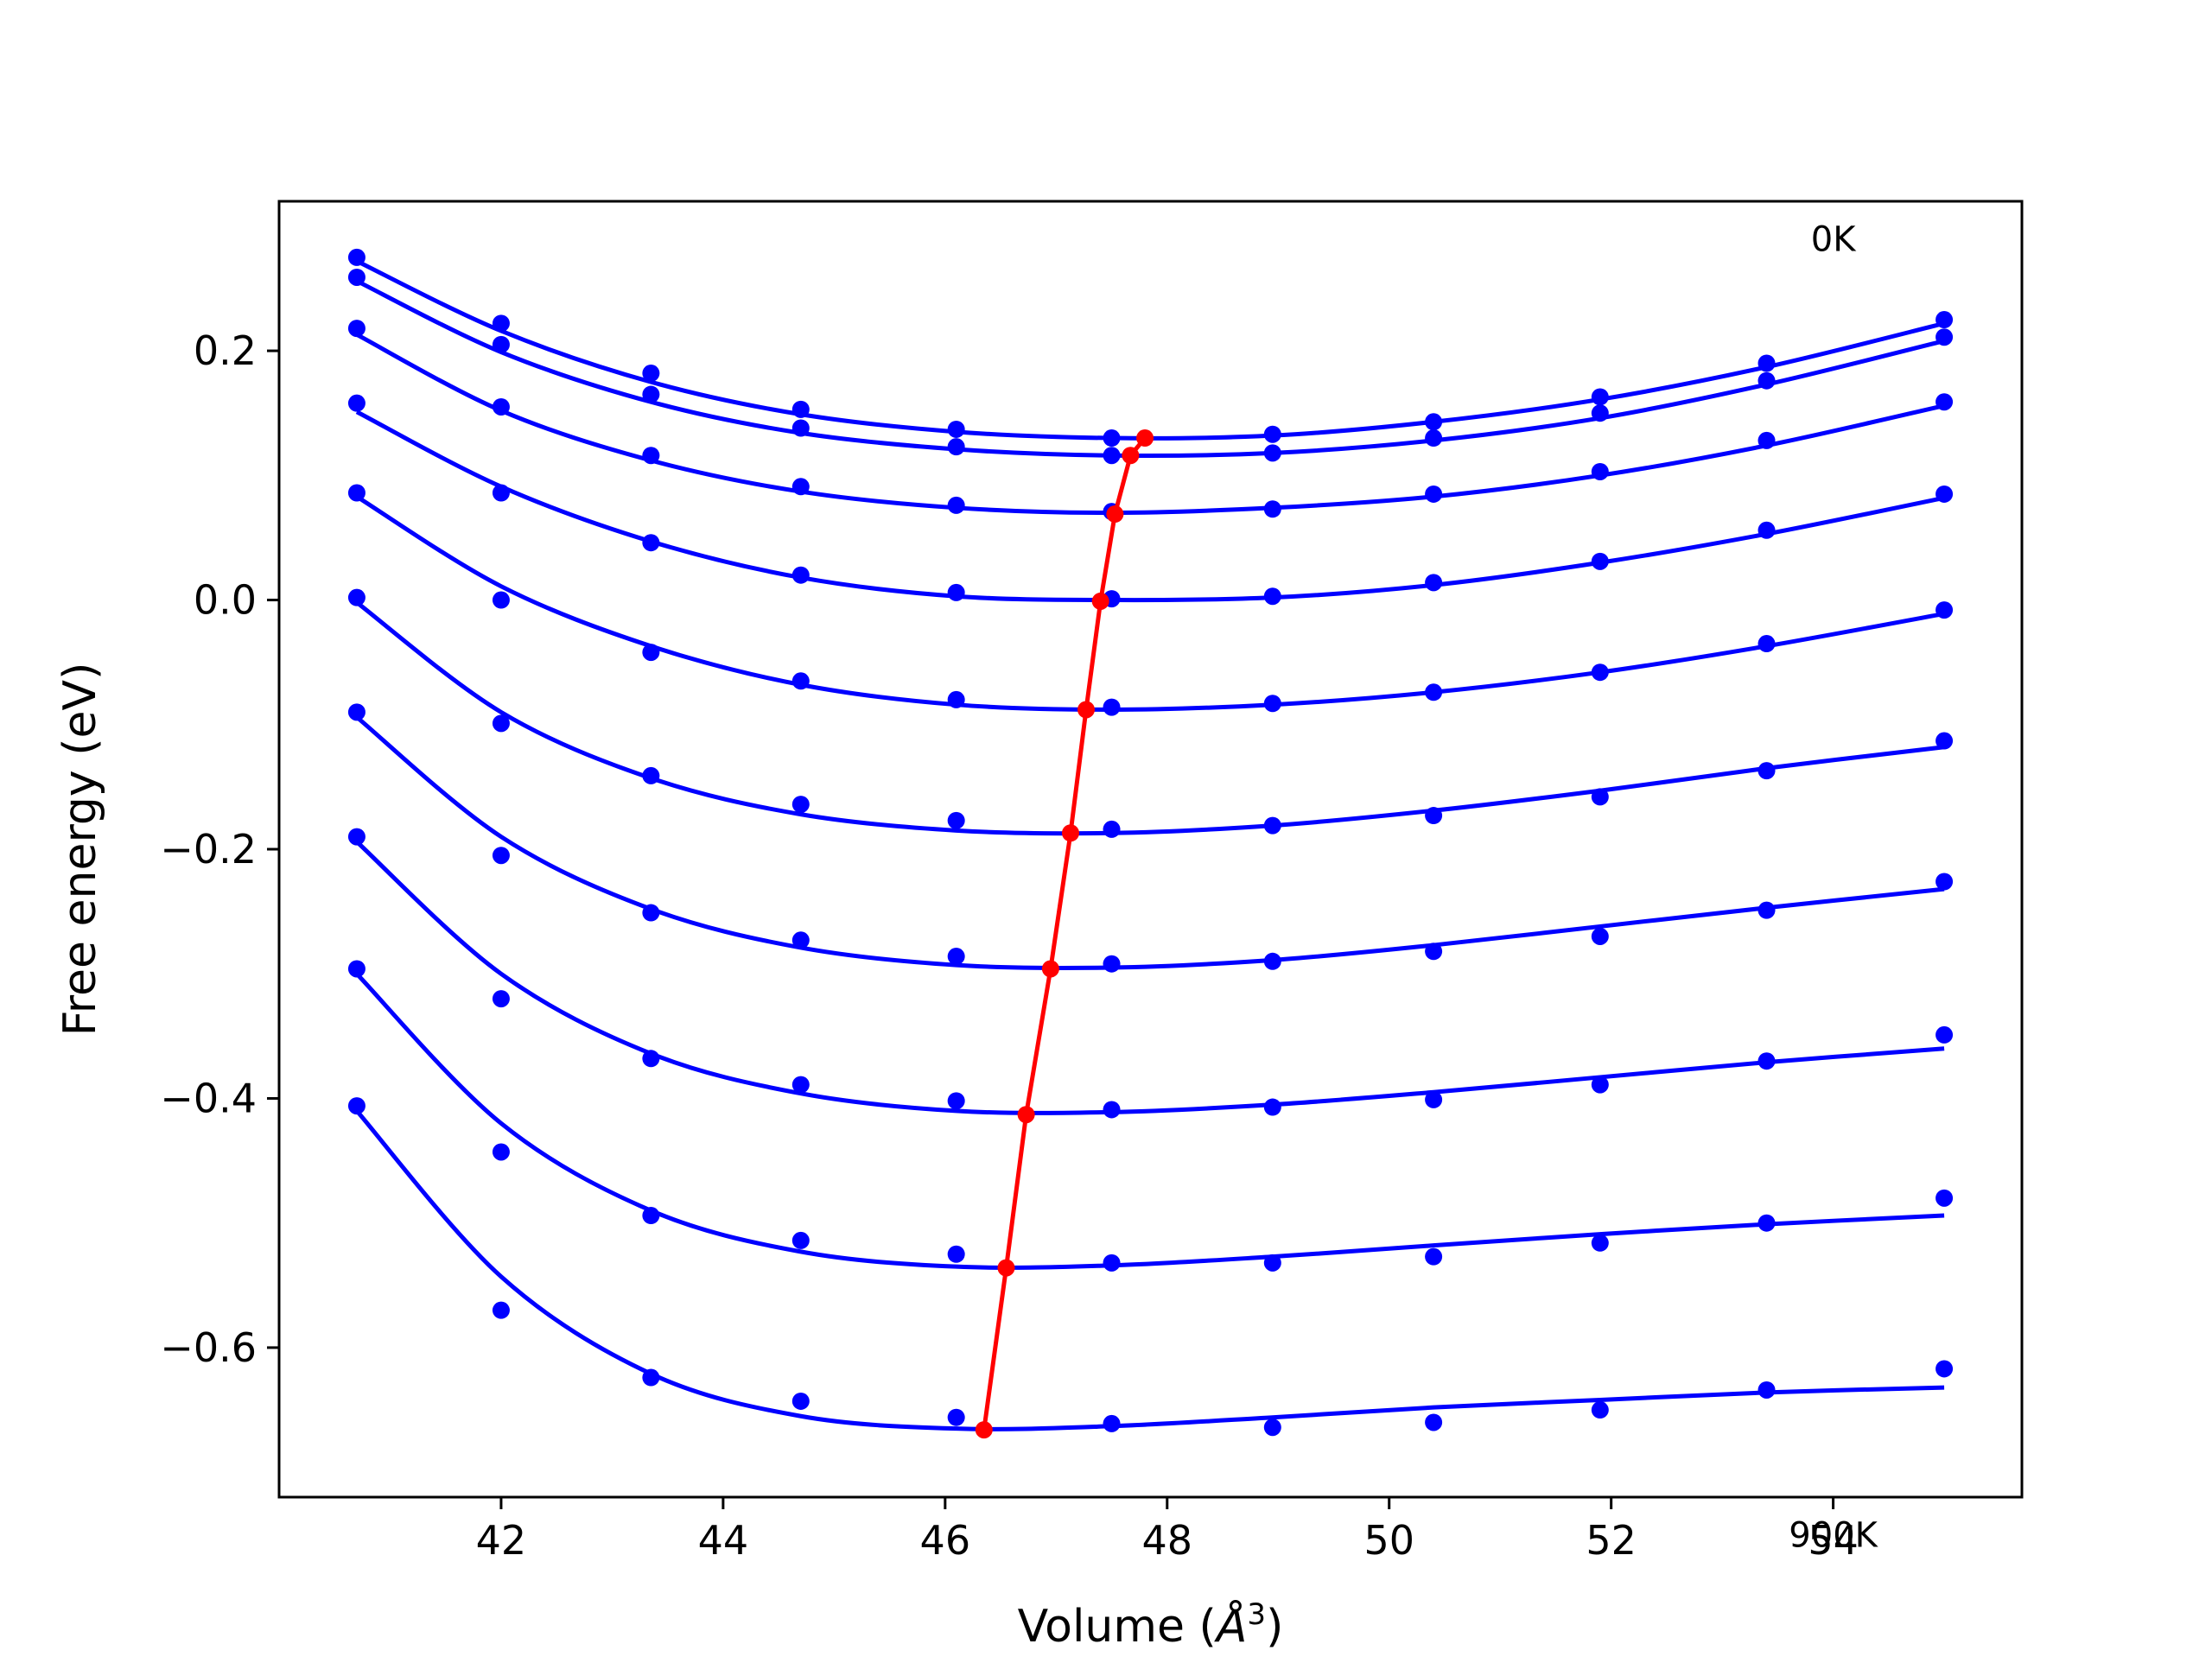  I want to click on y-tick-label: 0.2, so click(225, 351).